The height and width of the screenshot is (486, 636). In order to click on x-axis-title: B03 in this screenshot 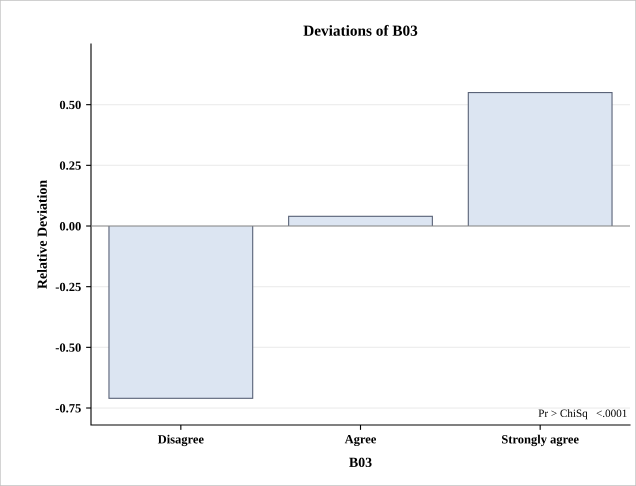, I will do `click(360, 463)`.